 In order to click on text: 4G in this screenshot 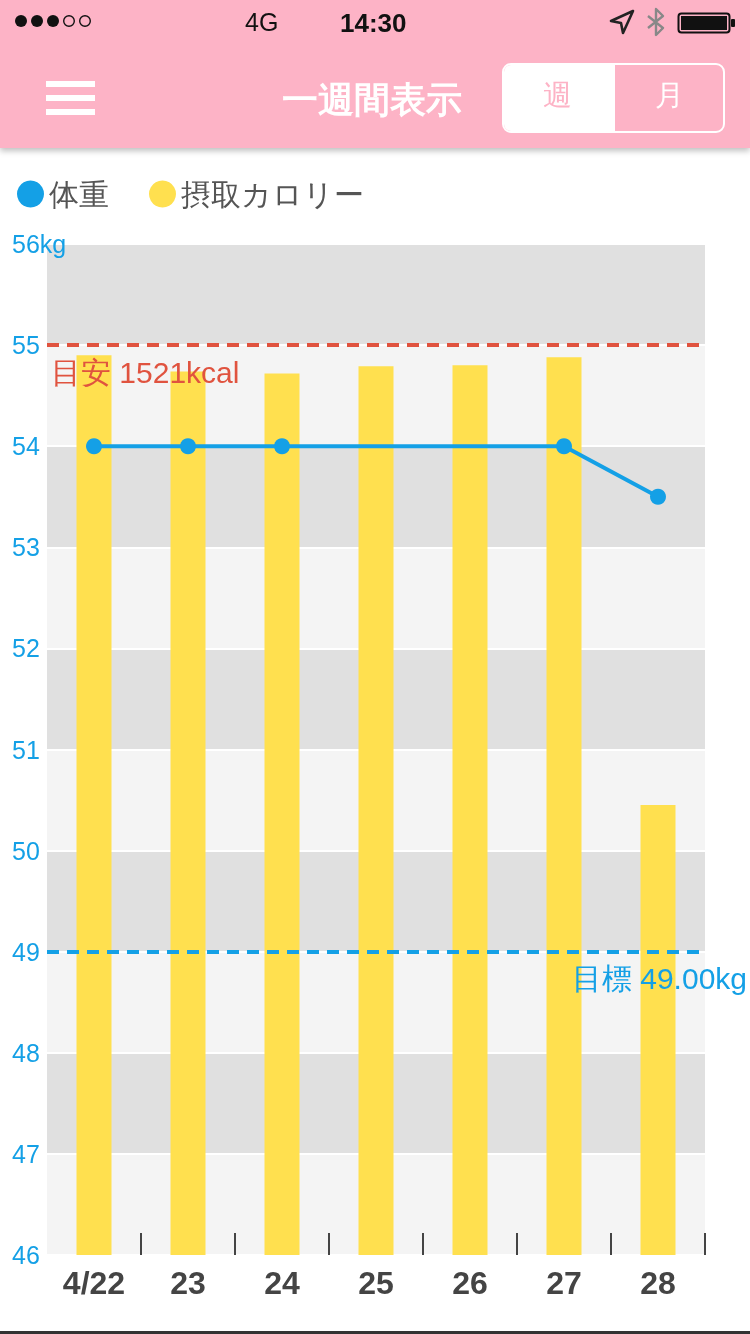, I will do `click(262, 22)`.